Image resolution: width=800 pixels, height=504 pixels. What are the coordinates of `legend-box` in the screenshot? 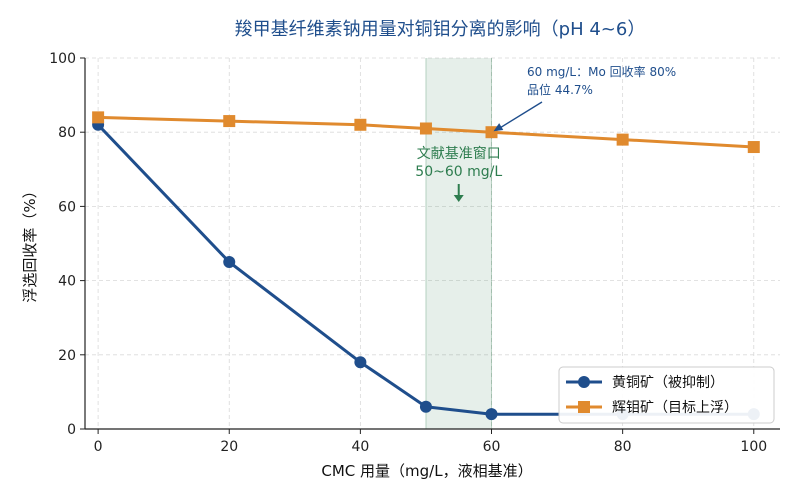 It's located at (666, 395).